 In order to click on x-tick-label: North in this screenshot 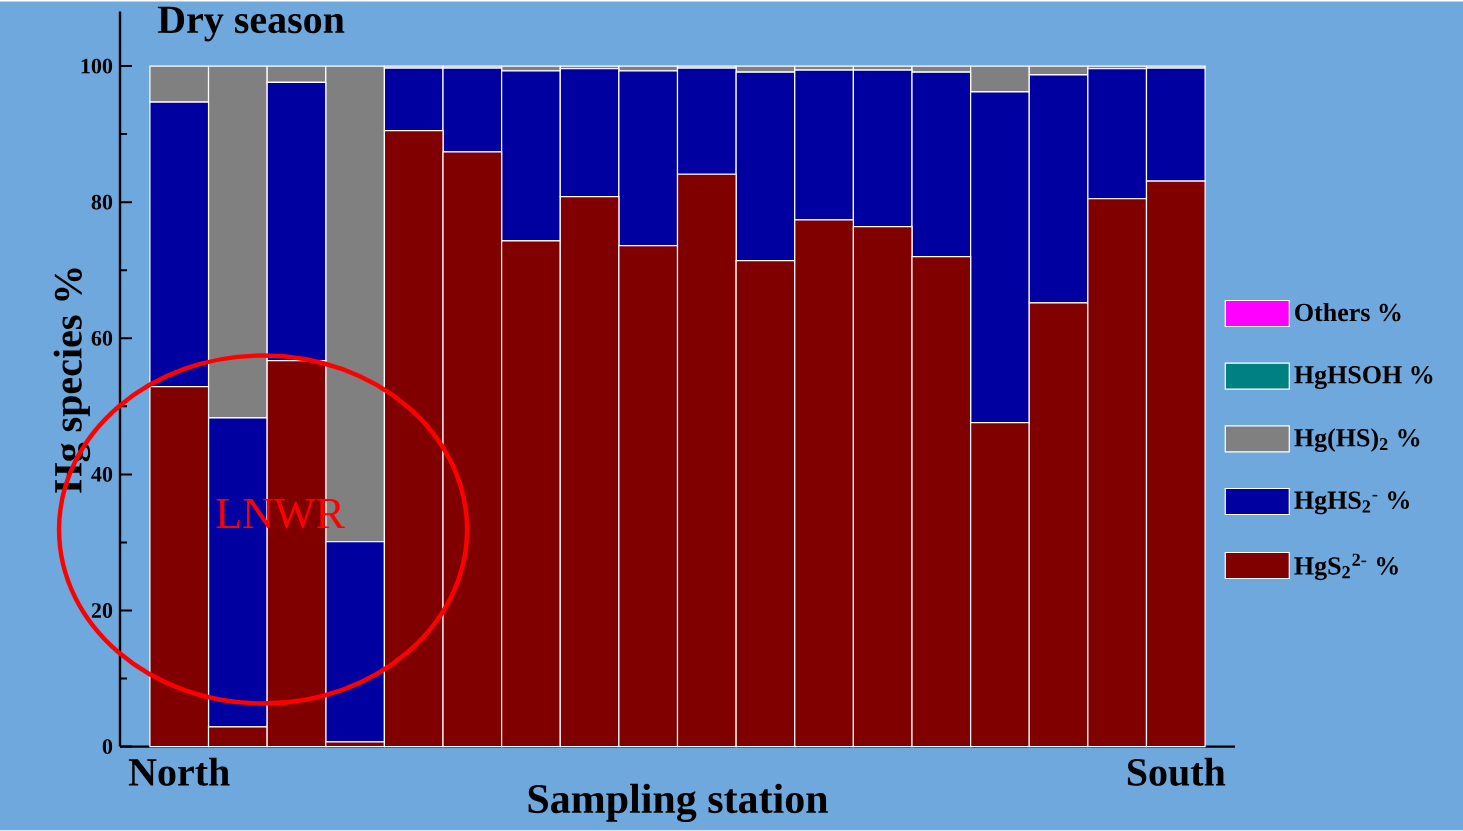, I will do `click(179, 771)`.